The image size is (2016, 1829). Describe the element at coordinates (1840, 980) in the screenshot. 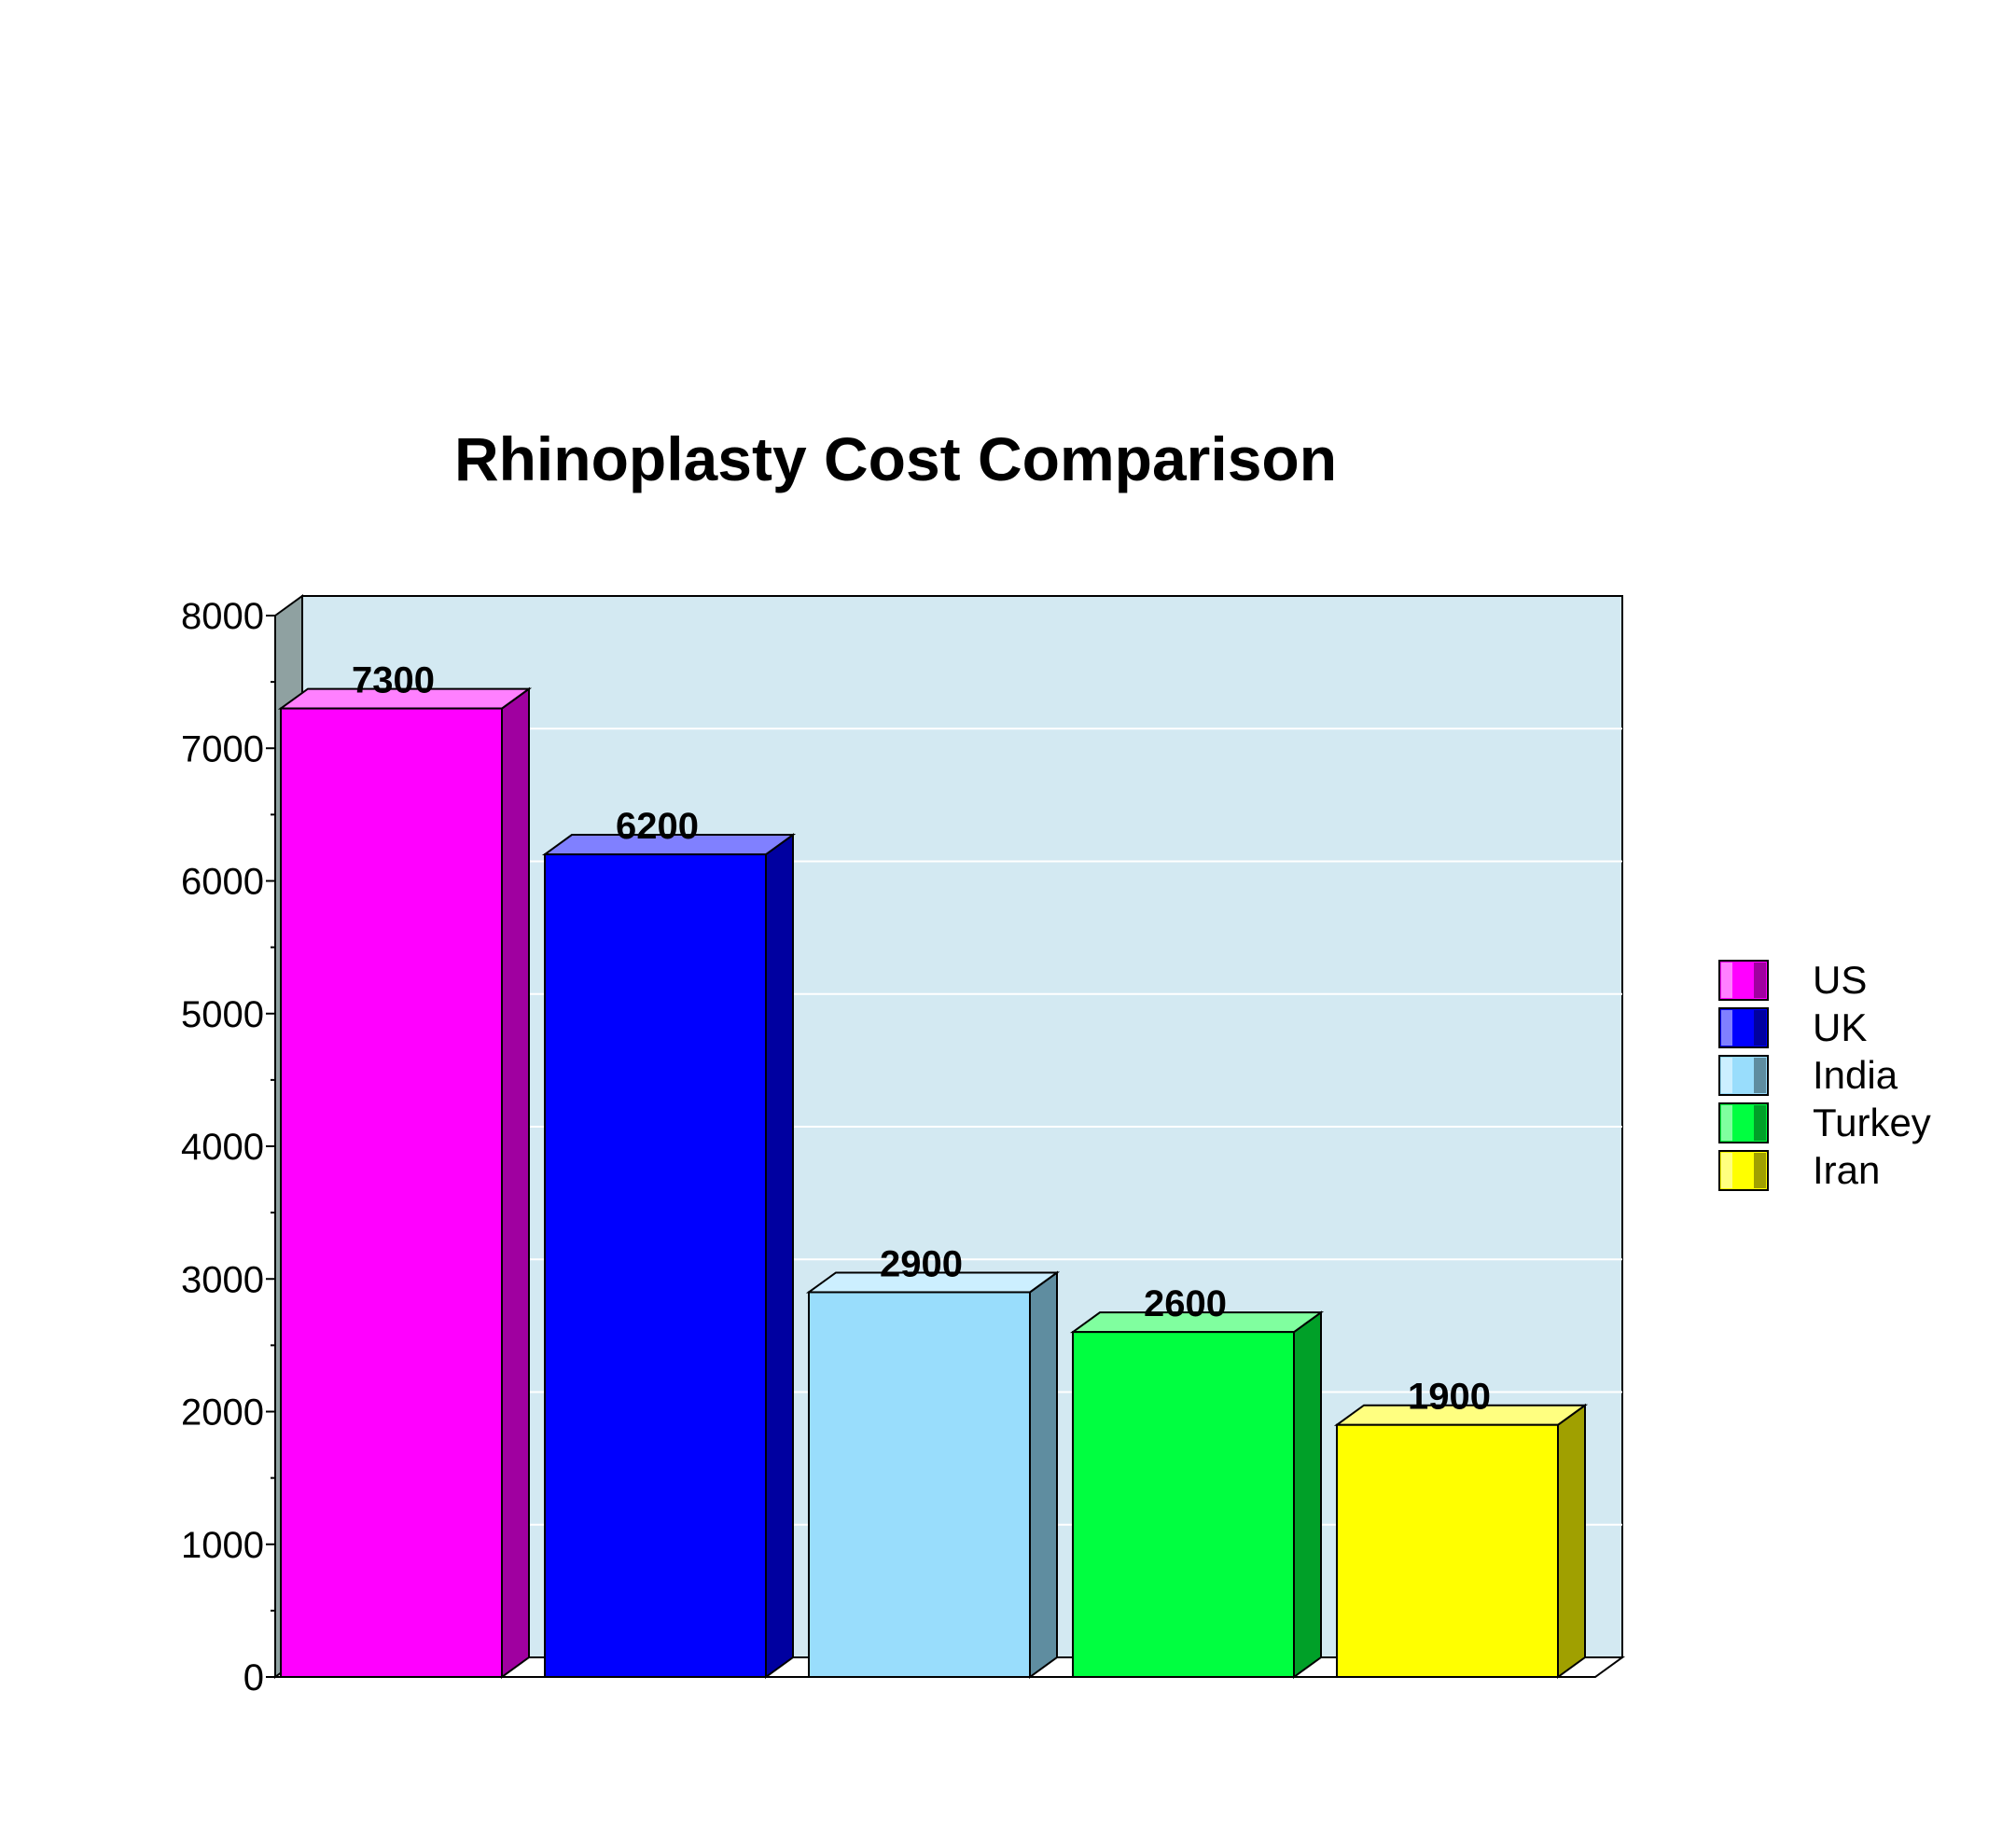

I see `legend-label: US` at that location.